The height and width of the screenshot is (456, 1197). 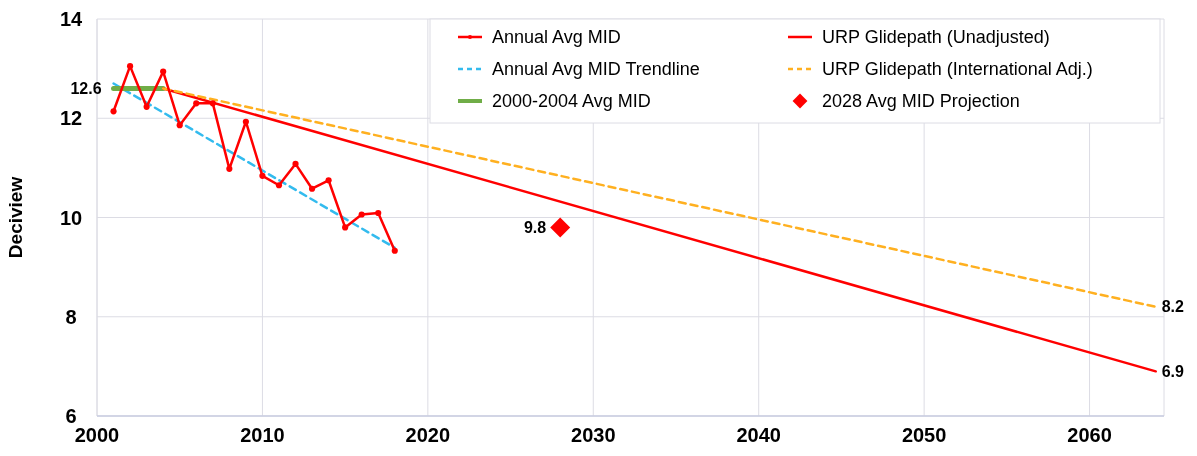 What do you see at coordinates (758, 435) in the screenshot?
I see `x-tick-label: 2040` at bounding box center [758, 435].